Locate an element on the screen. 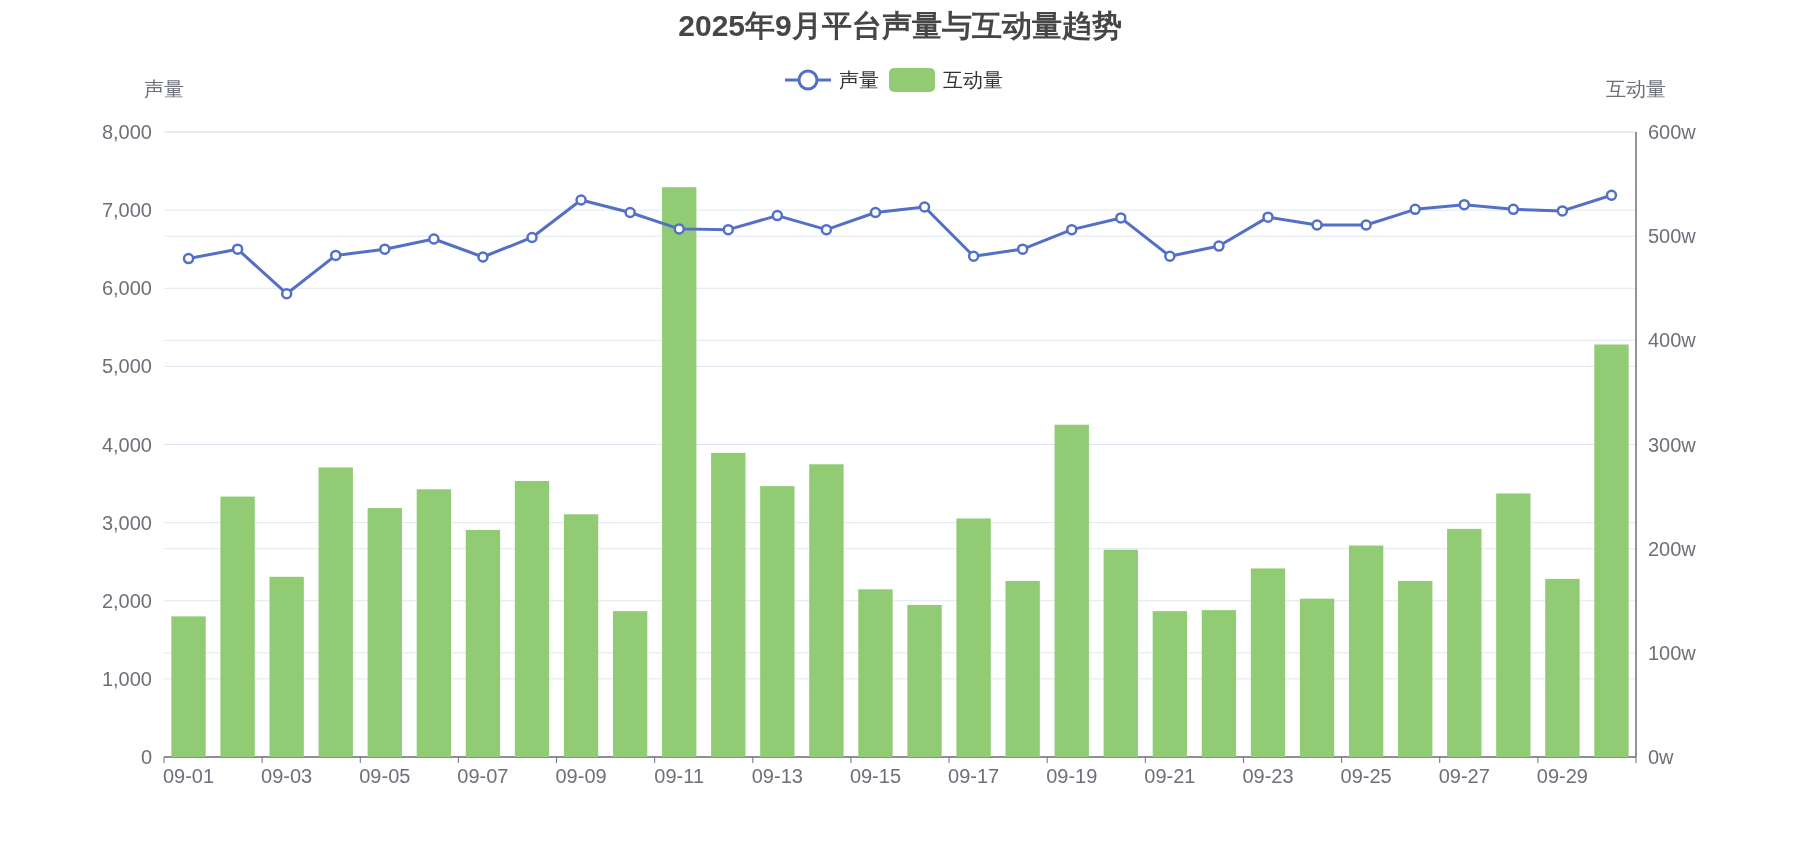 Image resolution: width=1800 pixels, height=850 pixels. y-tick-label: 5,000 is located at coordinates (126, 366).